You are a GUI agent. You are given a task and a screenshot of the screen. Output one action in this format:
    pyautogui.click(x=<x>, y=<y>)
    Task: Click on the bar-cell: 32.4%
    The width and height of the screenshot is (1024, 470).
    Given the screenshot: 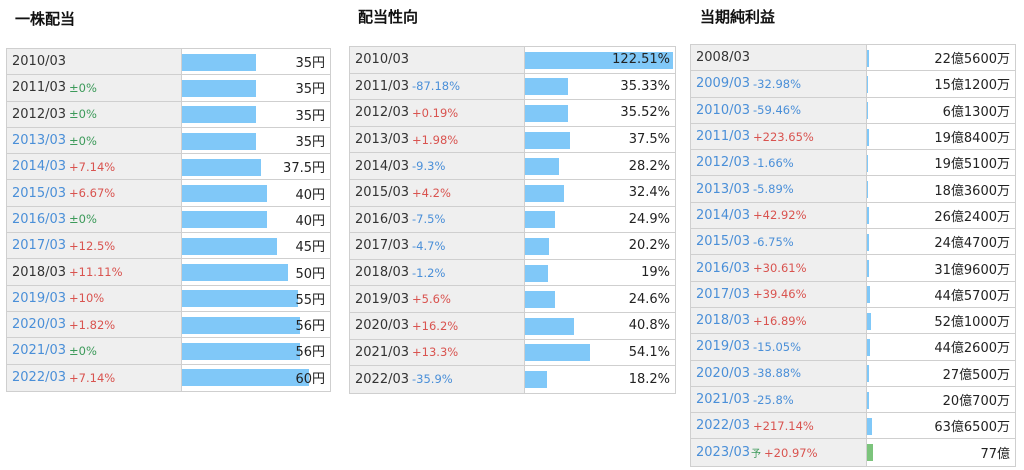 What is the action you would take?
    pyautogui.click(x=600, y=193)
    